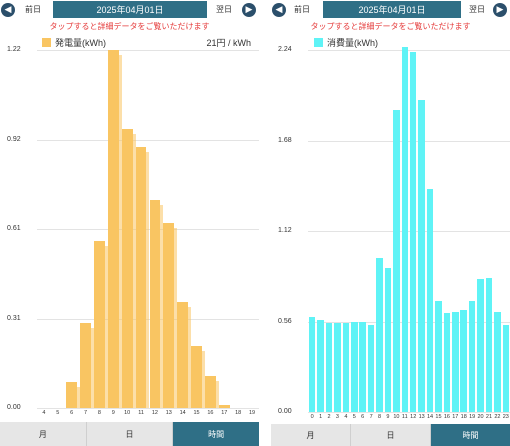  Describe the element at coordinates (318, 42) in the screenshot. I see `legend-swatch` at that location.